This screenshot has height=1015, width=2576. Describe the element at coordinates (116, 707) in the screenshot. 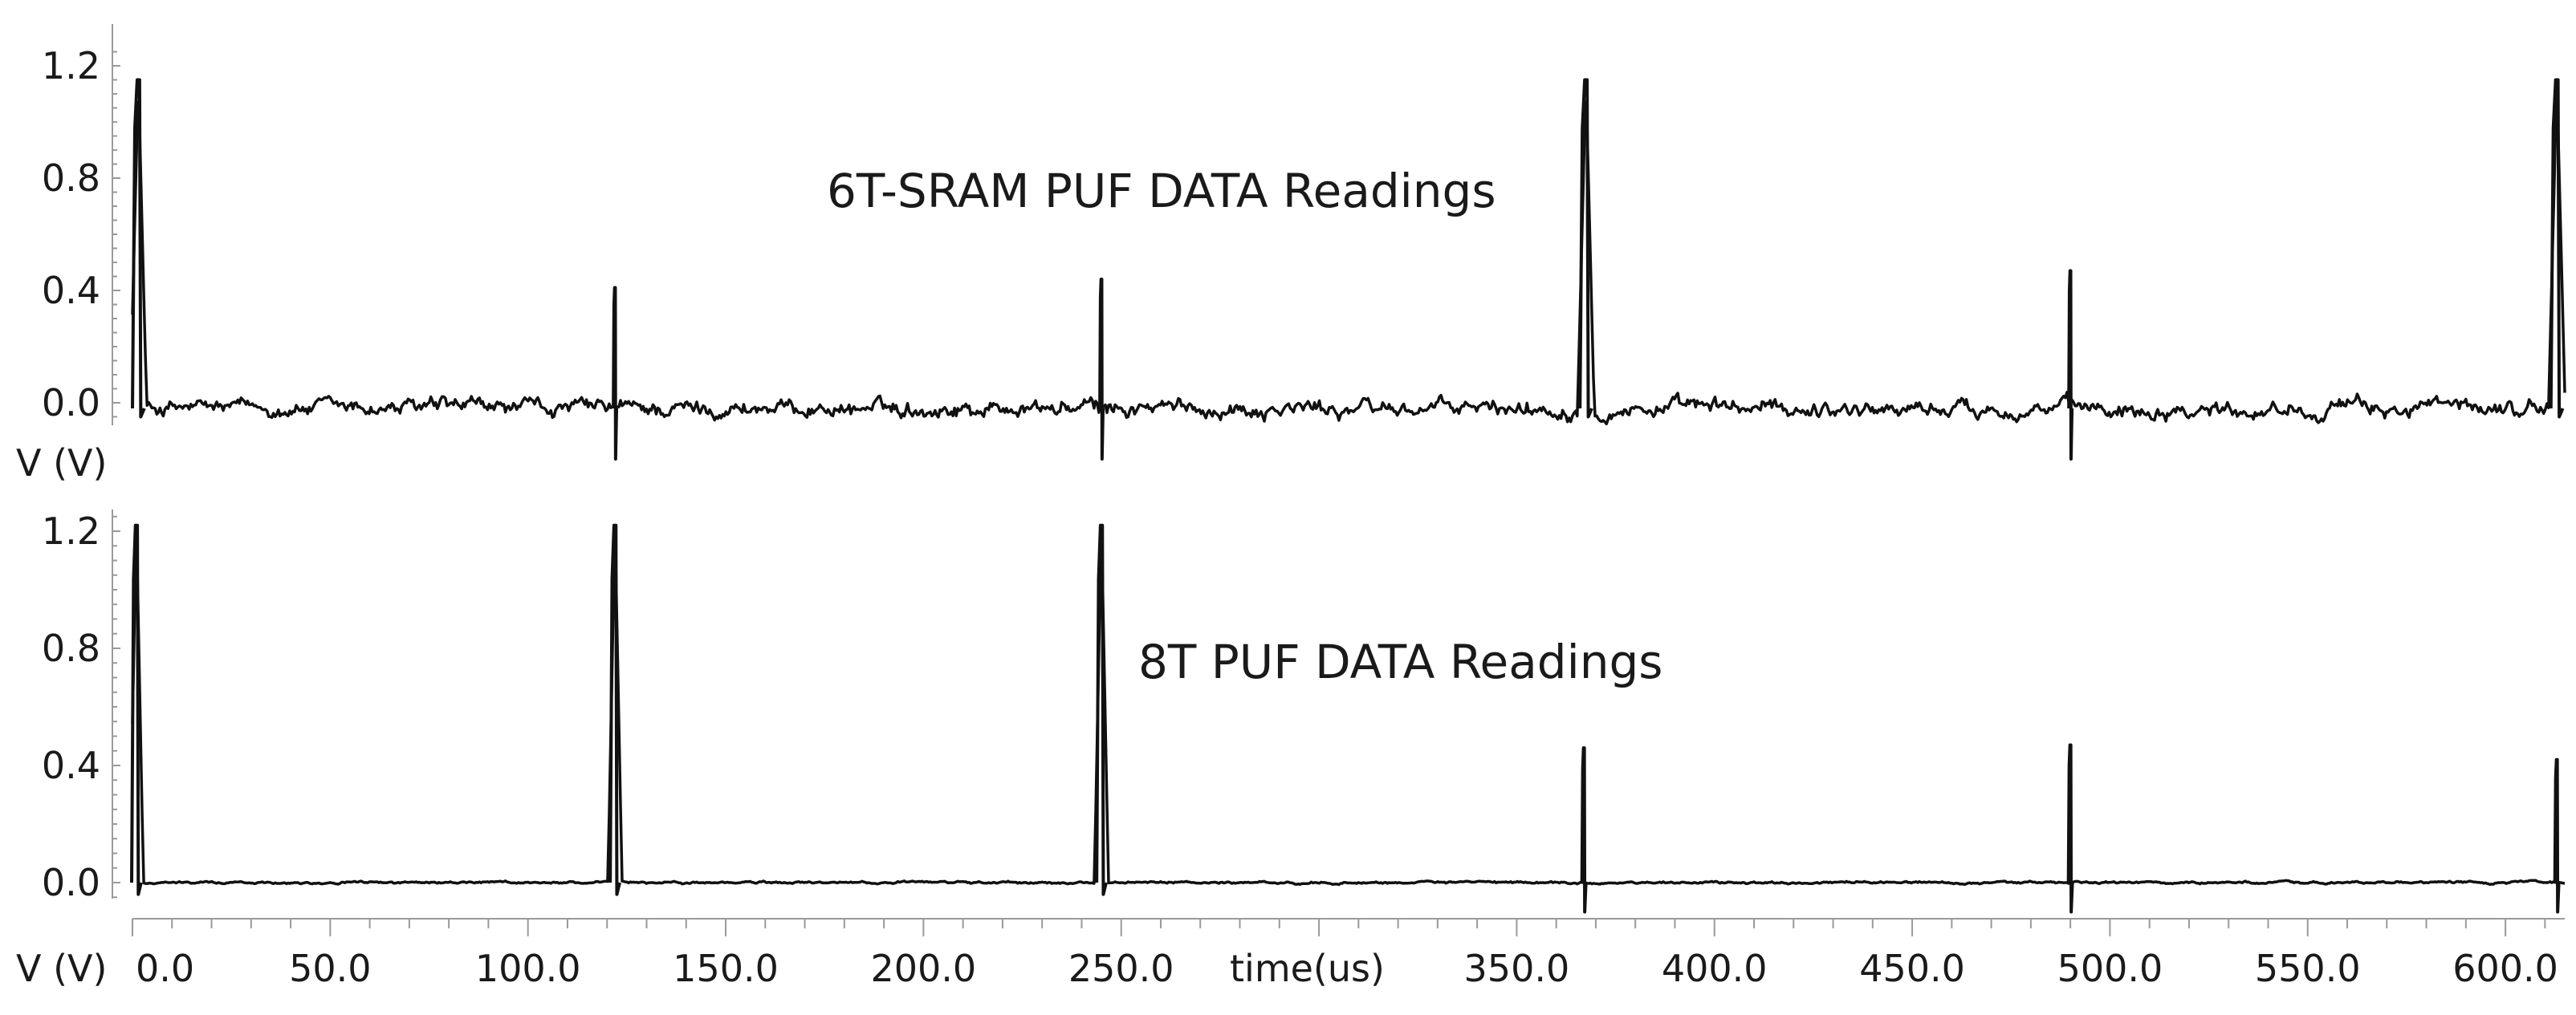

I see `y-ticks-bottom` at that location.